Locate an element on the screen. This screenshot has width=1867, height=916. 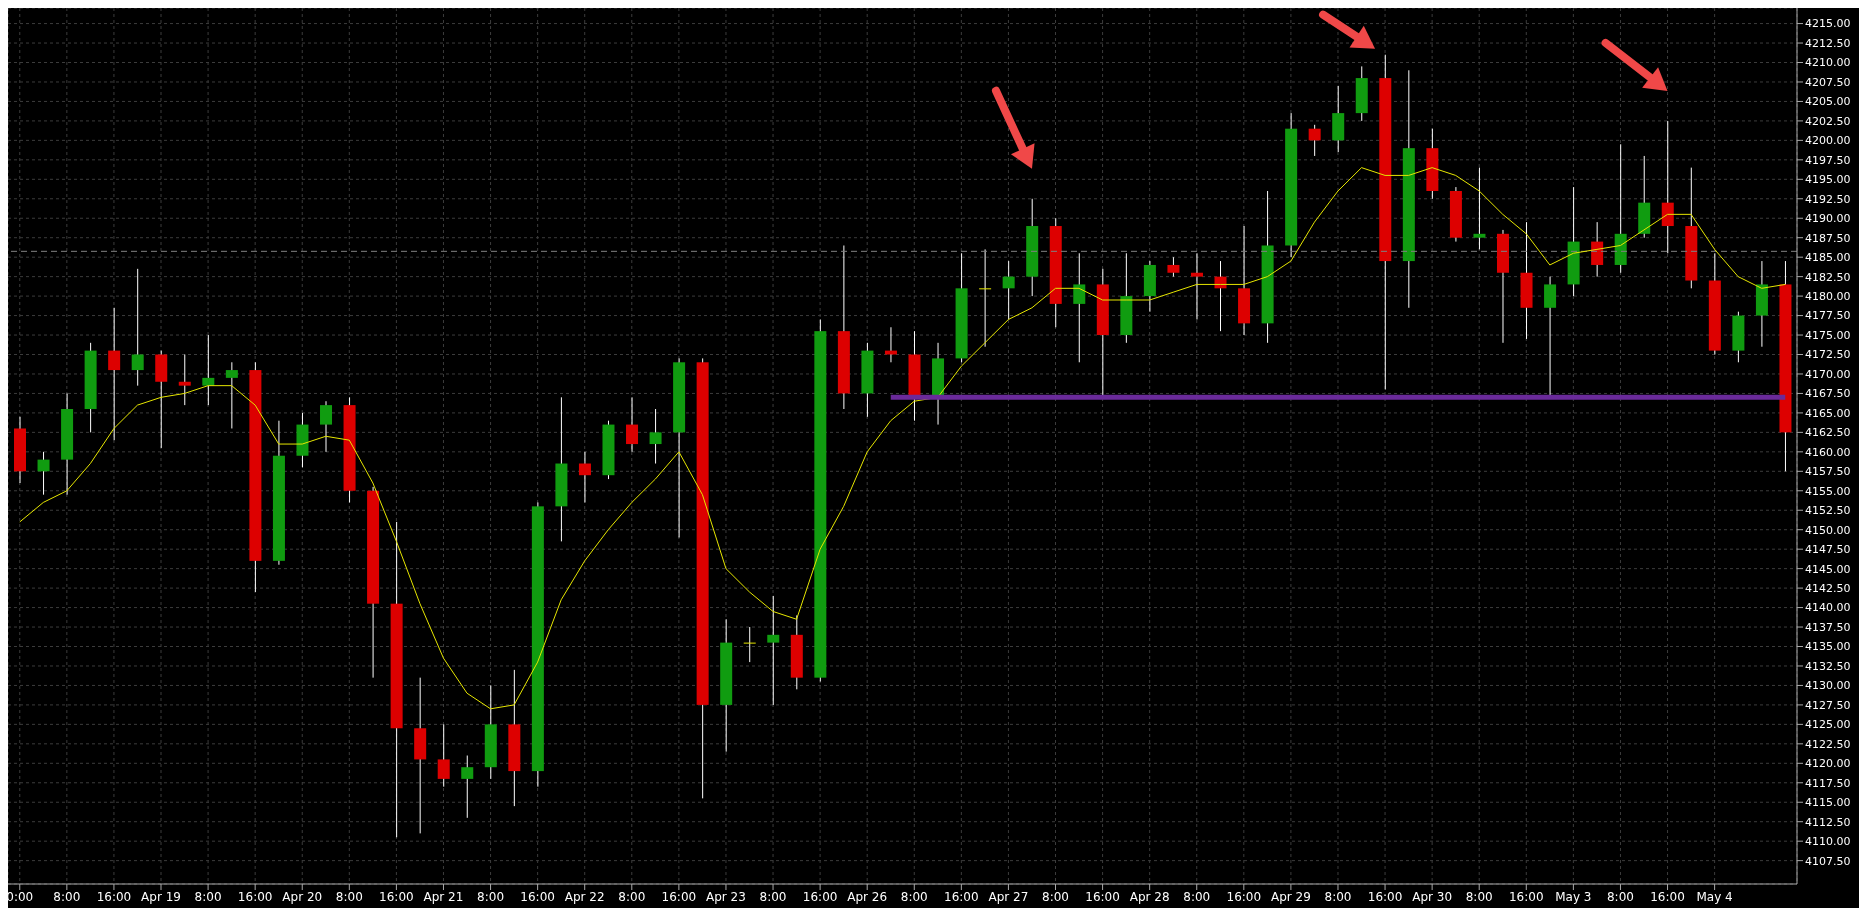
y-tick-label: 4122.50 is located at coordinates (1828, 744).